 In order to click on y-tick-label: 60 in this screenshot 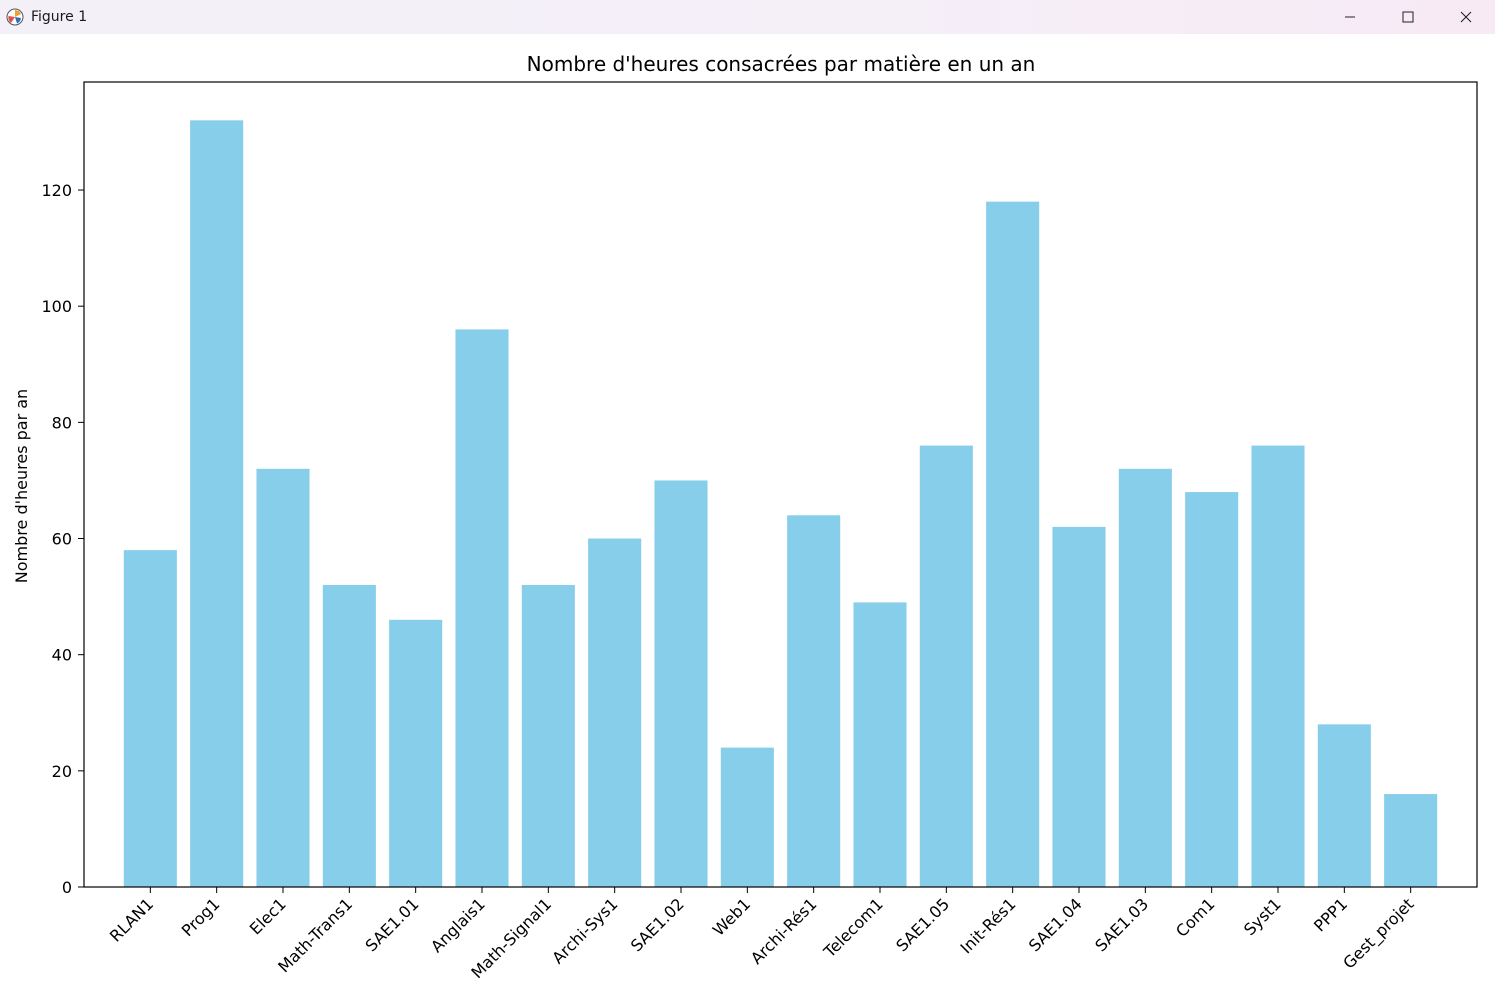, I will do `click(62, 539)`.